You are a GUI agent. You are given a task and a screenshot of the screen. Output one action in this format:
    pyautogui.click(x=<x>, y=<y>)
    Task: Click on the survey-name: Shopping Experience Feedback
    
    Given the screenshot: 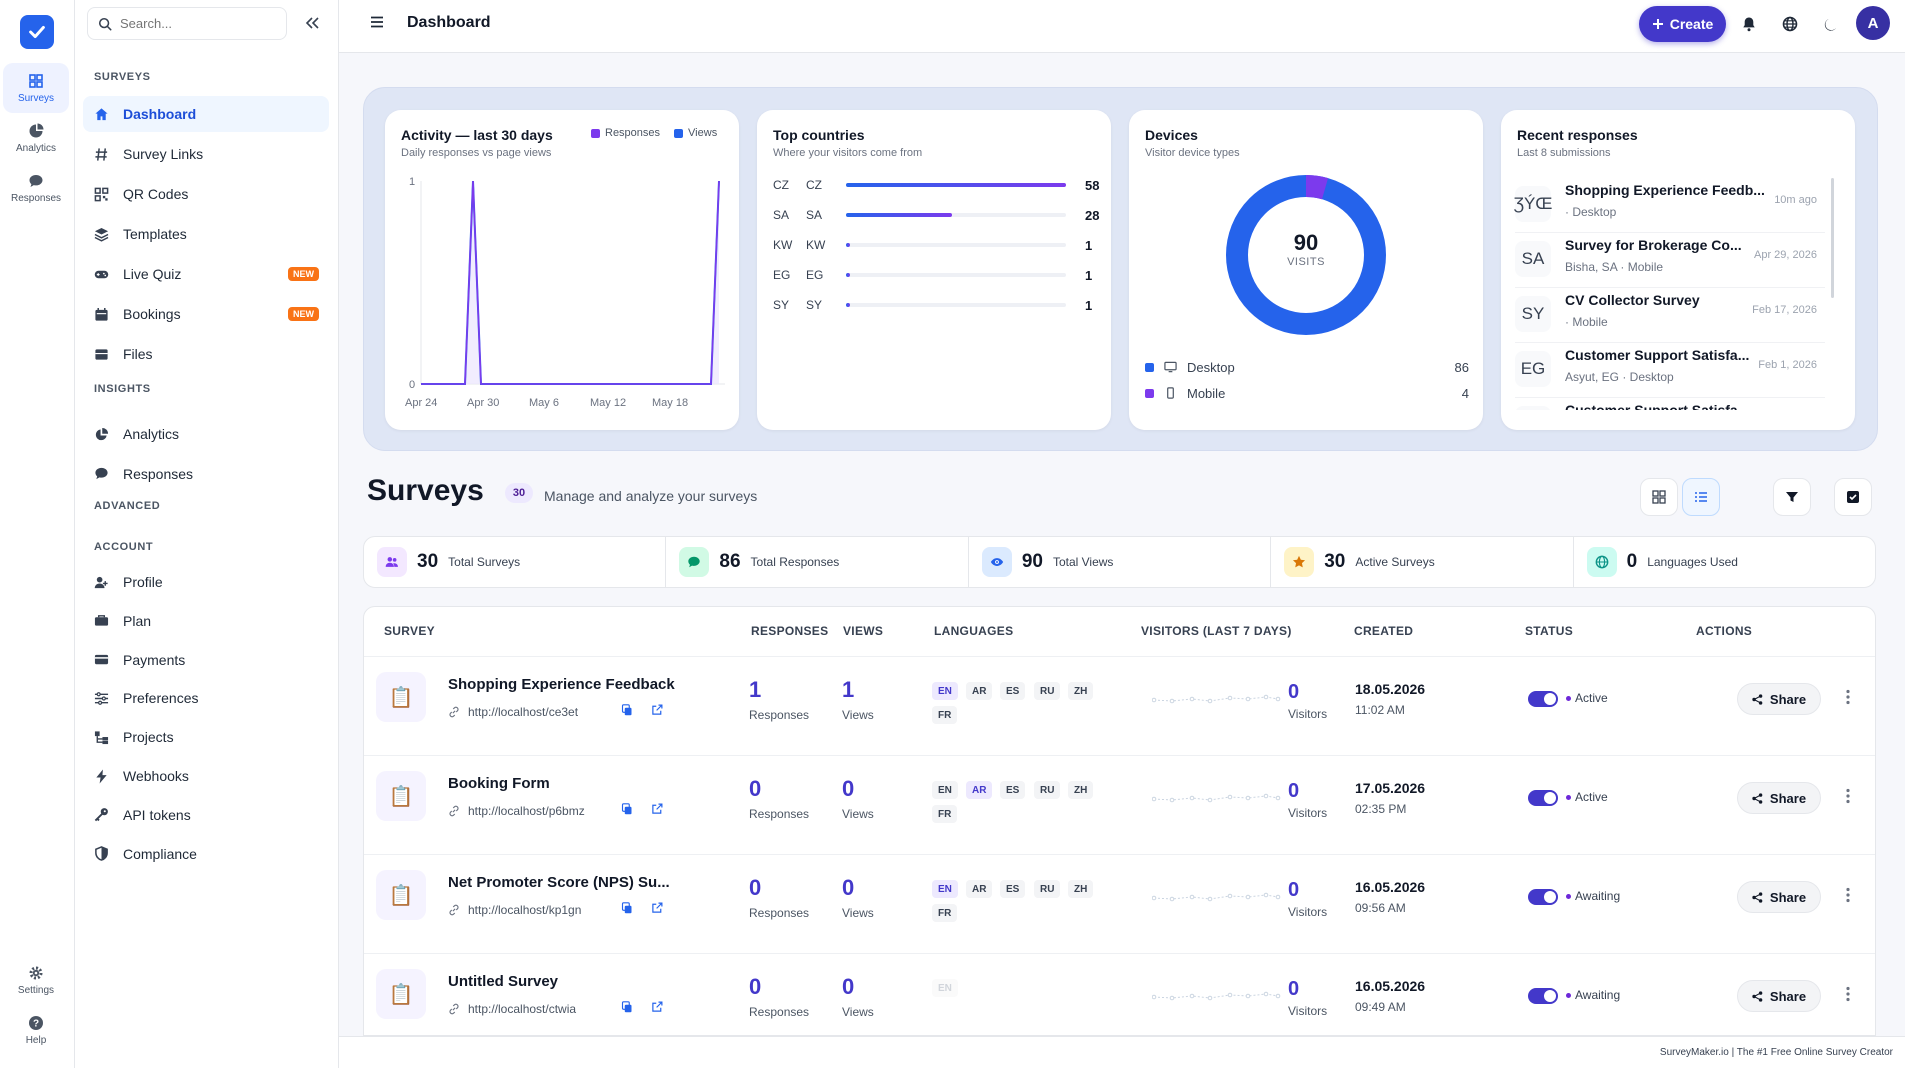 What is the action you would take?
    pyautogui.click(x=561, y=684)
    